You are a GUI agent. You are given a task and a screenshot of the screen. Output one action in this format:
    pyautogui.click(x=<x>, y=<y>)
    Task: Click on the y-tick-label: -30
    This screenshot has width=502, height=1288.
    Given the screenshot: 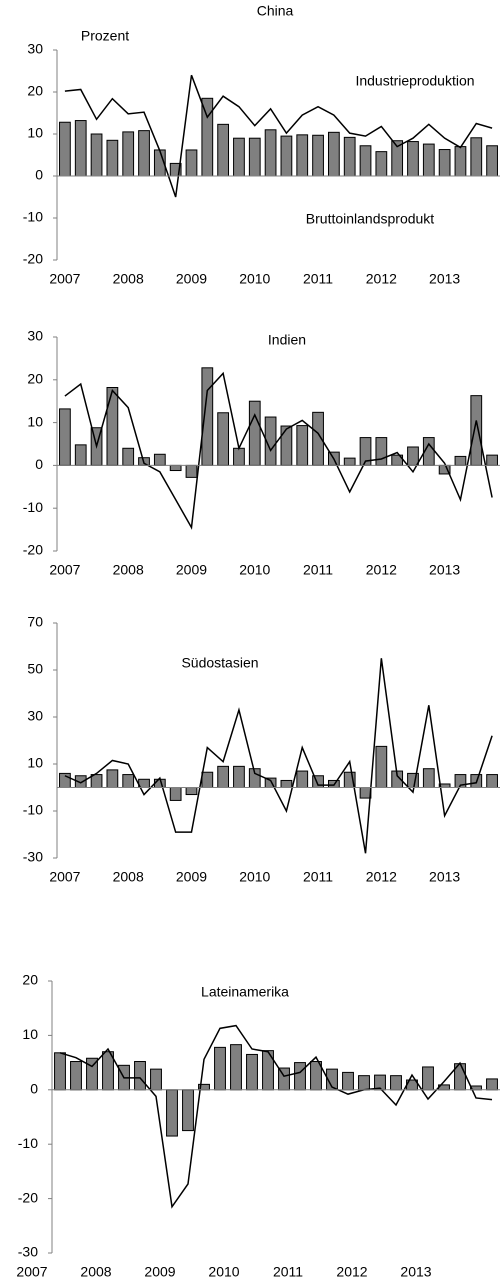 What is the action you would take?
    pyautogui.click(x=28, y=1252)
    